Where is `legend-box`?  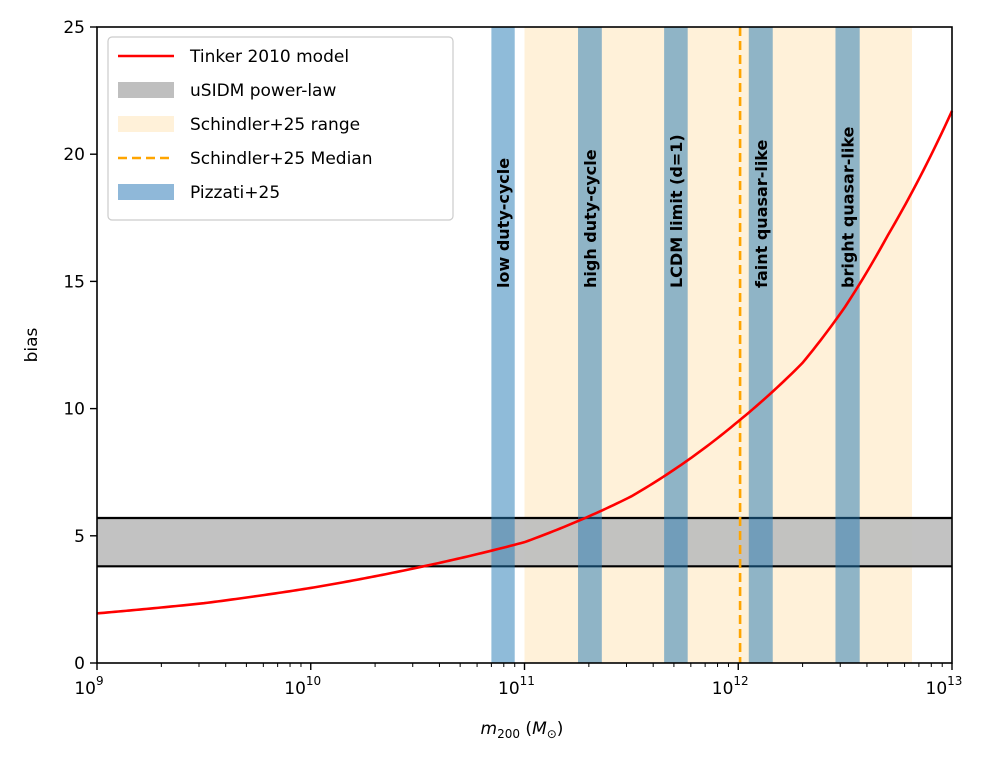 legend-box is located at coordinates (280, 128).